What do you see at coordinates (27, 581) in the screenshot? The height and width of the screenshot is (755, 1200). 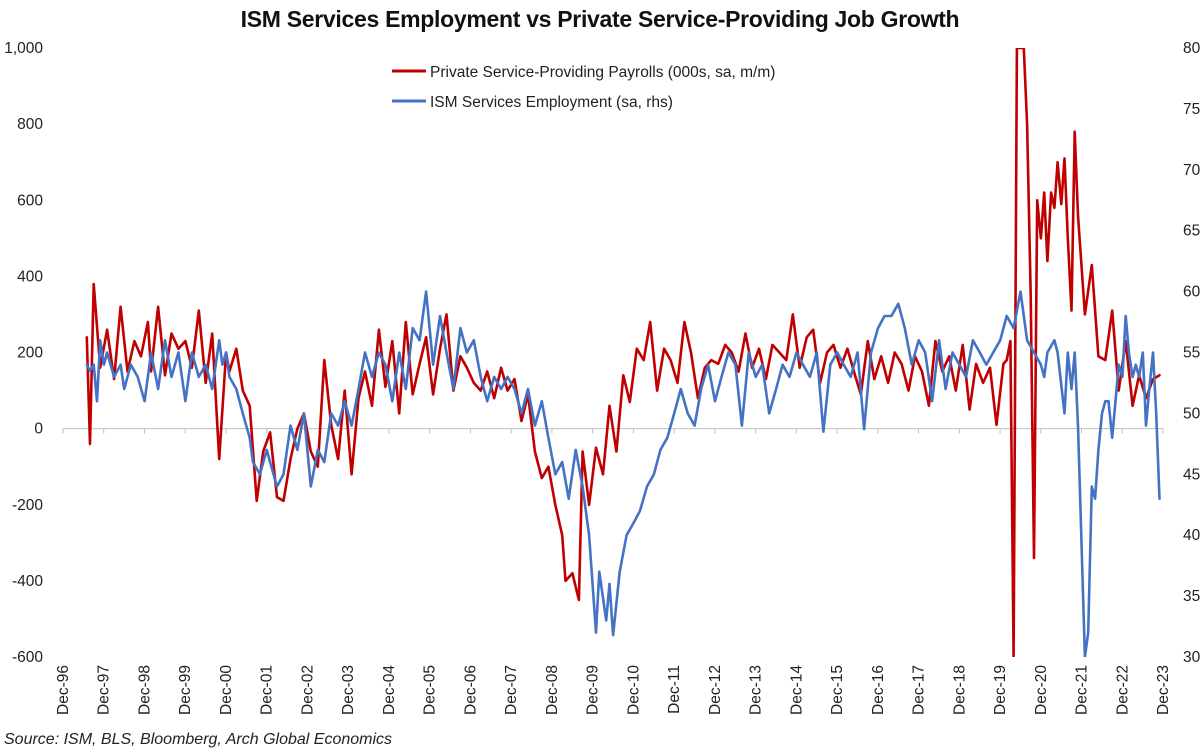 I see `y-left-tick-label: -400` at bounding box center [27, 581].